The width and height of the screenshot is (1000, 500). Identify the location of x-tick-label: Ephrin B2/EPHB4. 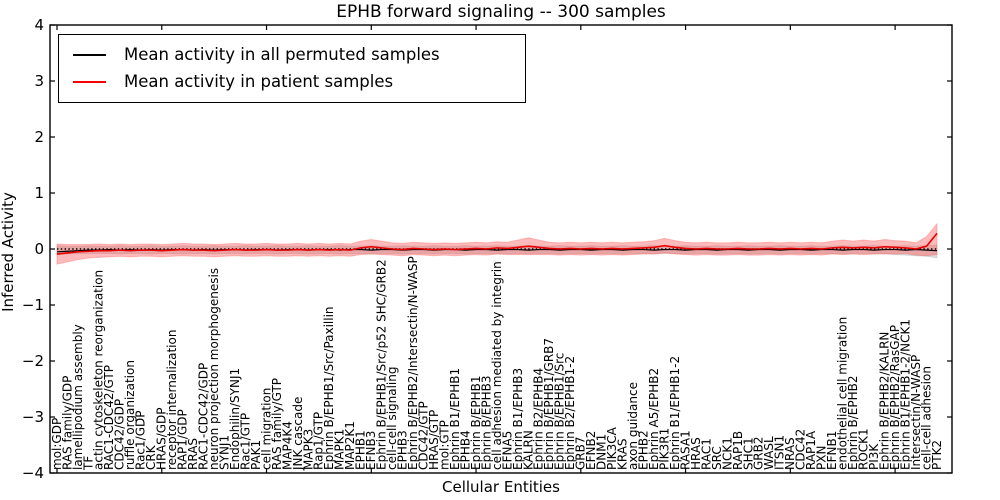
(539, 419).